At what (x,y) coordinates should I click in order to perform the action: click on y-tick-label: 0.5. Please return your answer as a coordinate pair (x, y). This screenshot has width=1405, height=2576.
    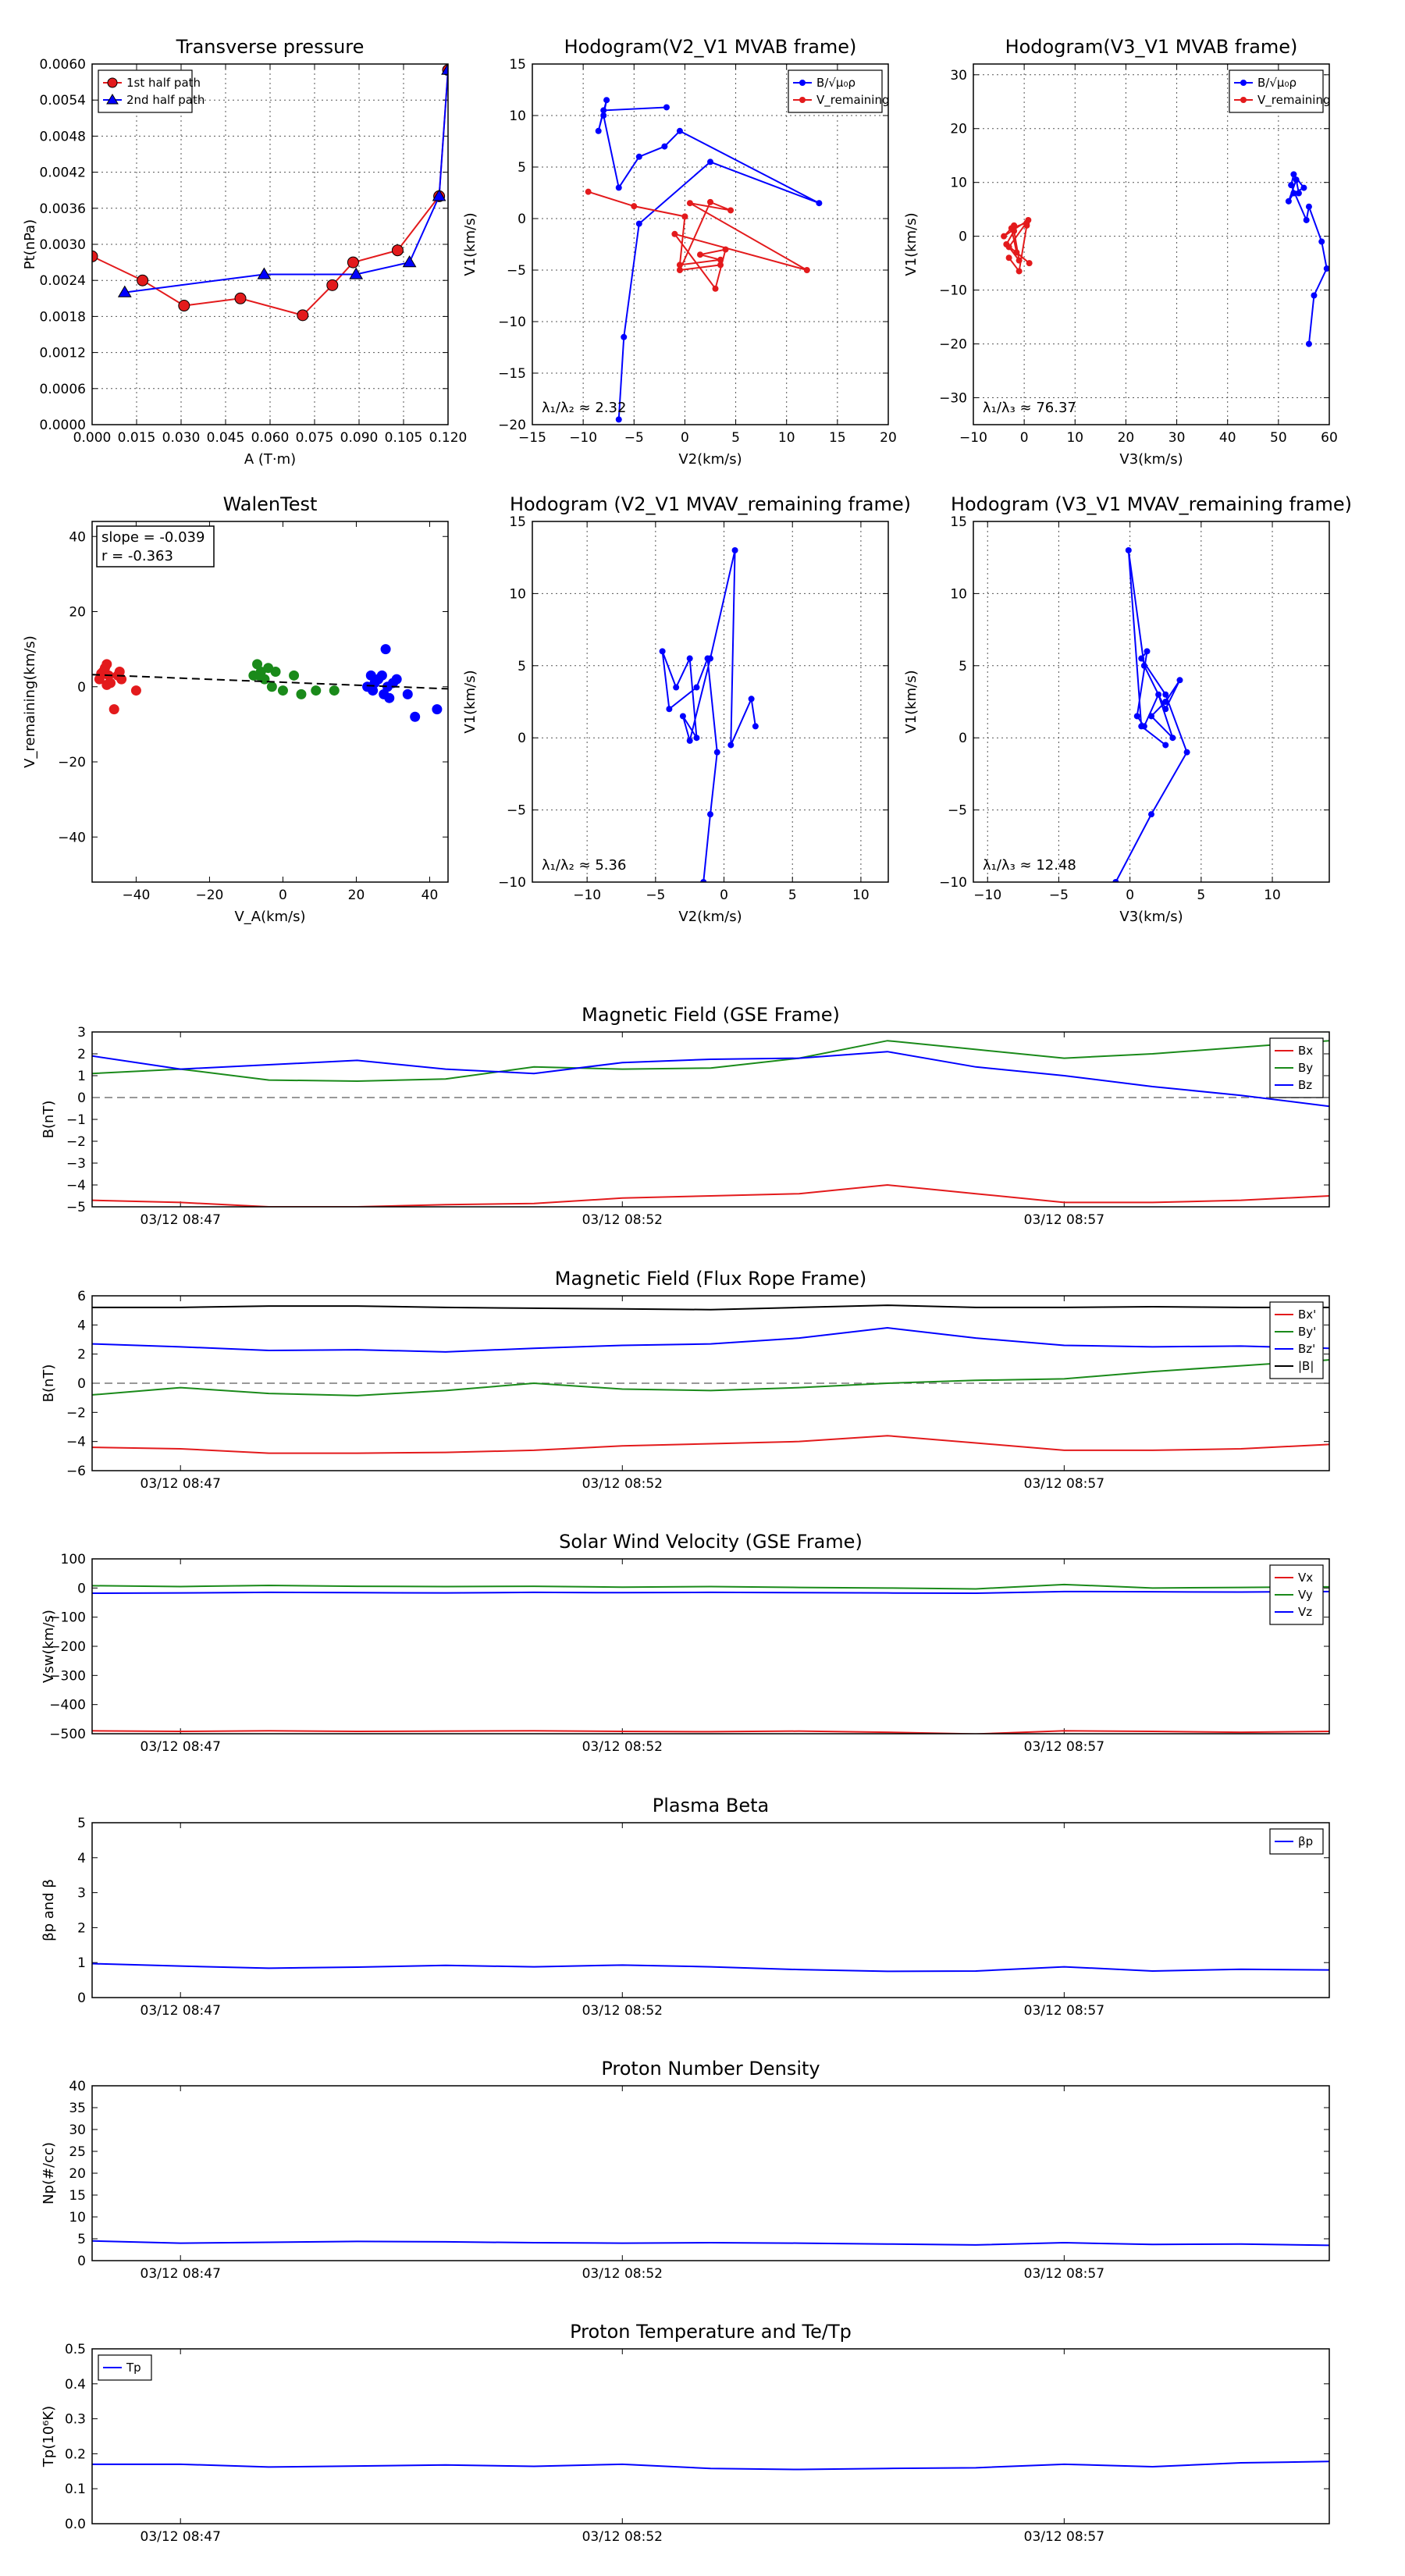
    Looking at the image, I should click on (76, 2349).